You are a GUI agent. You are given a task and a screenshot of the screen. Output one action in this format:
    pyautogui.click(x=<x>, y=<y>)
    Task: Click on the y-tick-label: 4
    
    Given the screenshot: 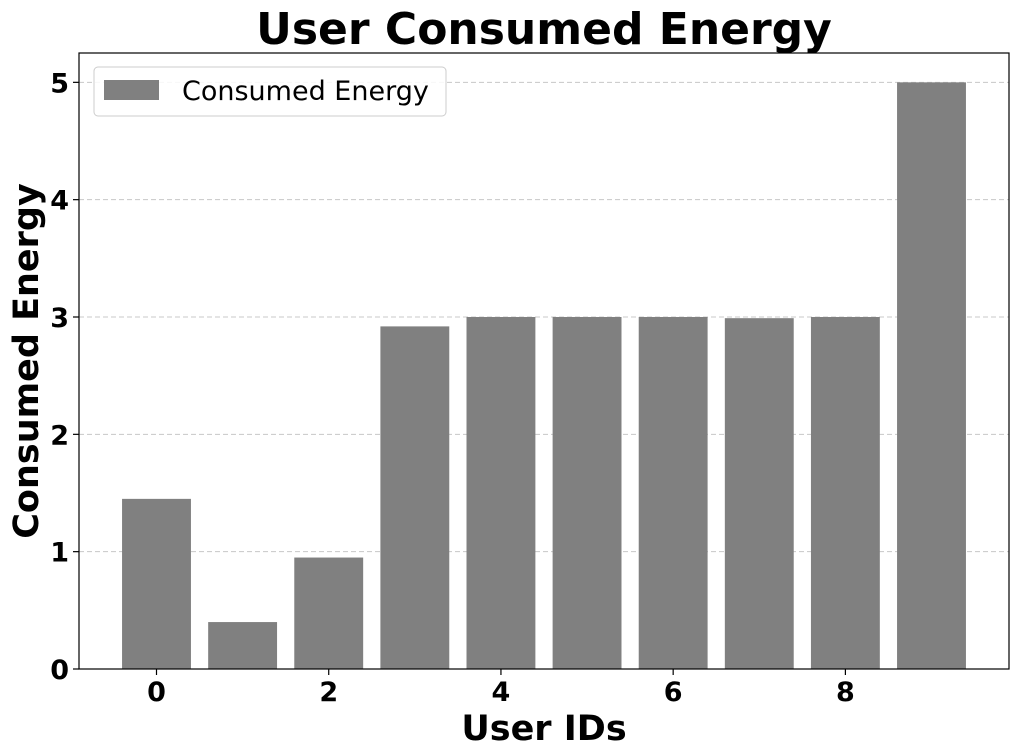 What is the action you would take?
    pyautogui.click(x=59, y=201)
    